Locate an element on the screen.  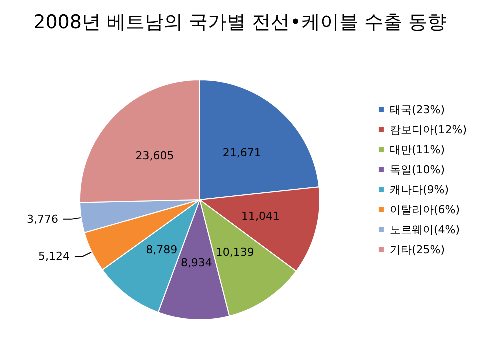
legend-label: 독일(10%) is located at coordinates (418, 170).